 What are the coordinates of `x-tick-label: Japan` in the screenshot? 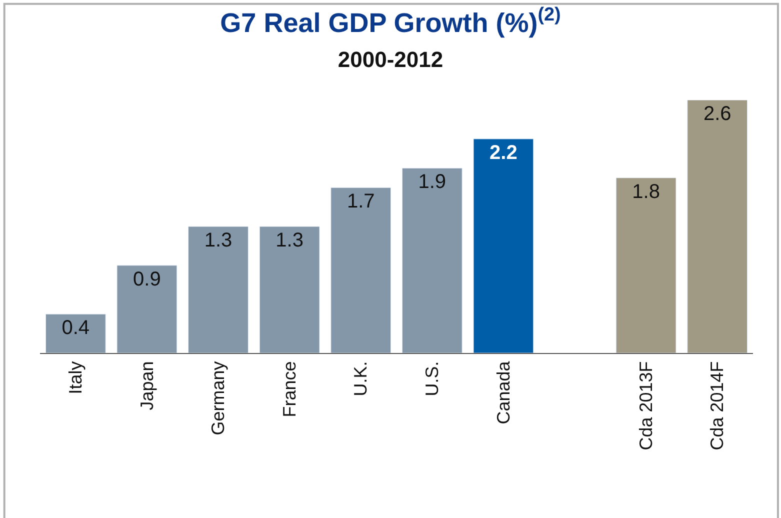 It's located at (146, 385).